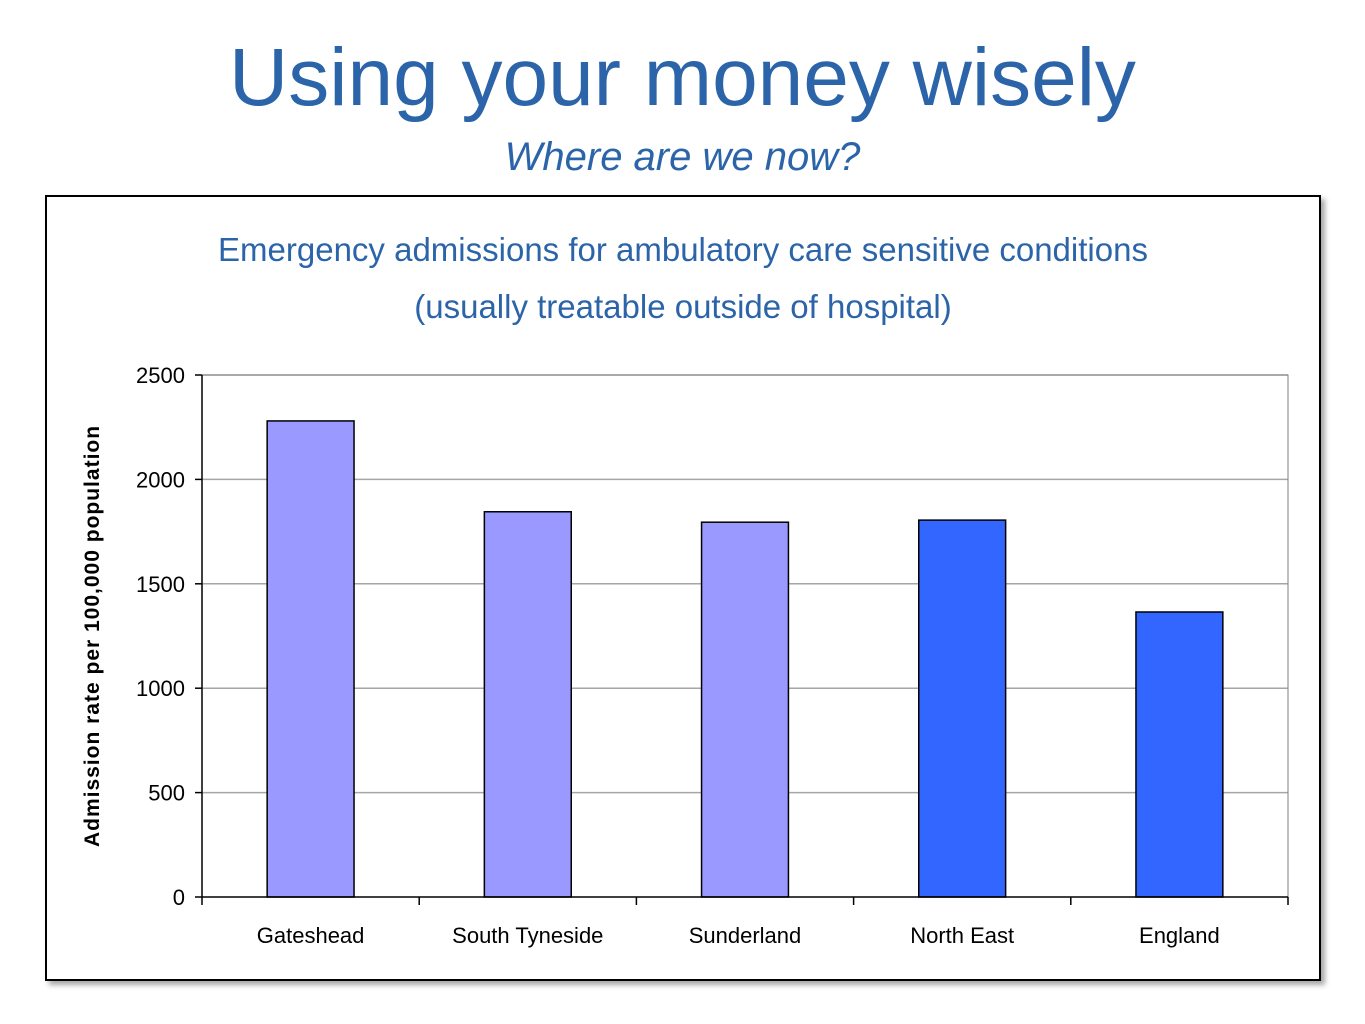 The image size is (1365, 1024). Describe the element at coordinates (160, 584) in the screenshot. I see `y-tick-label: 1500` at that location.